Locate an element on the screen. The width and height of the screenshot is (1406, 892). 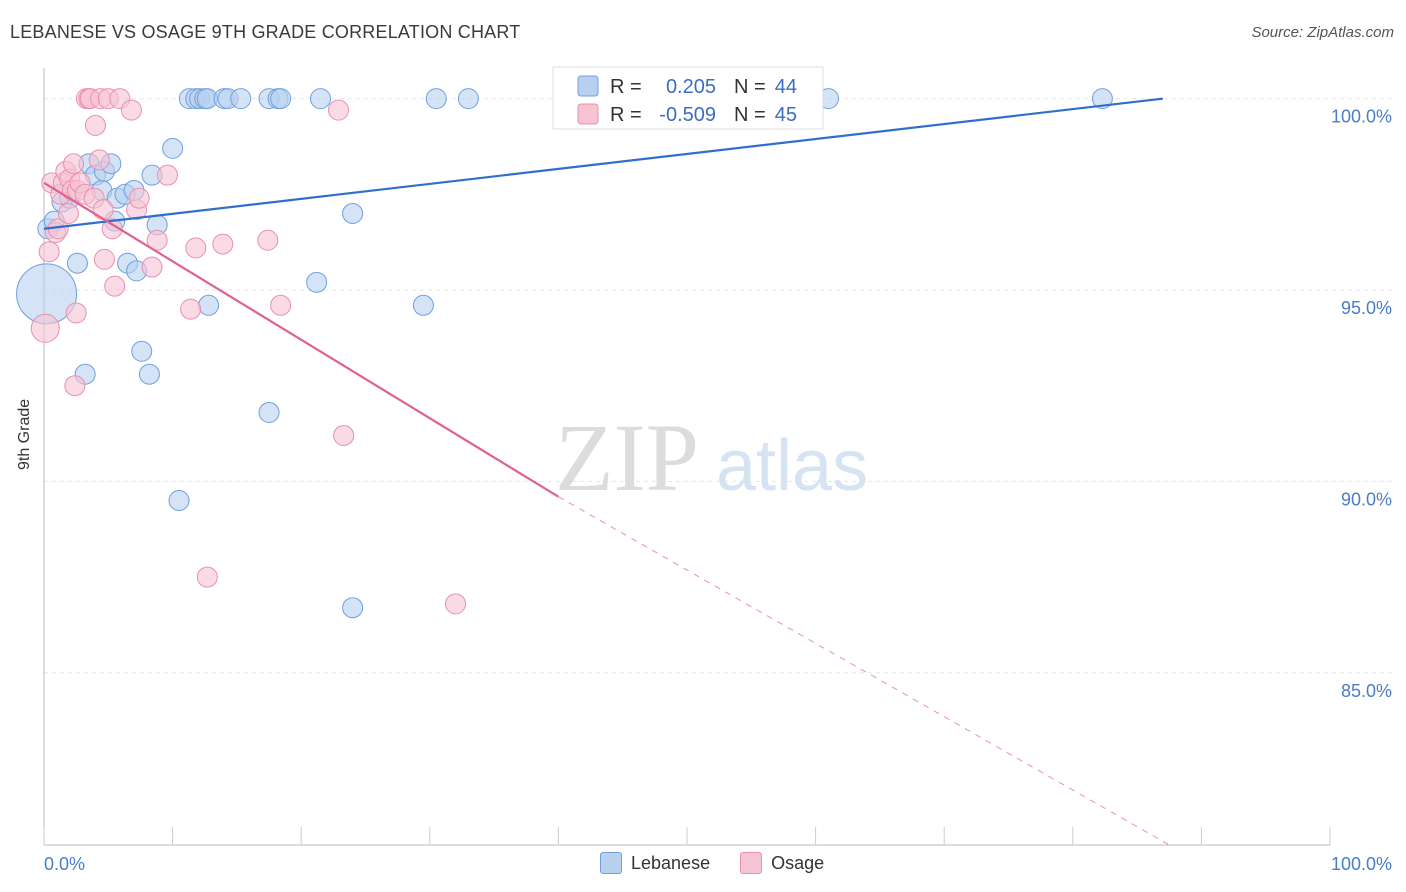
x-tick-label: 0.0% is located at coordinates (64, 864).